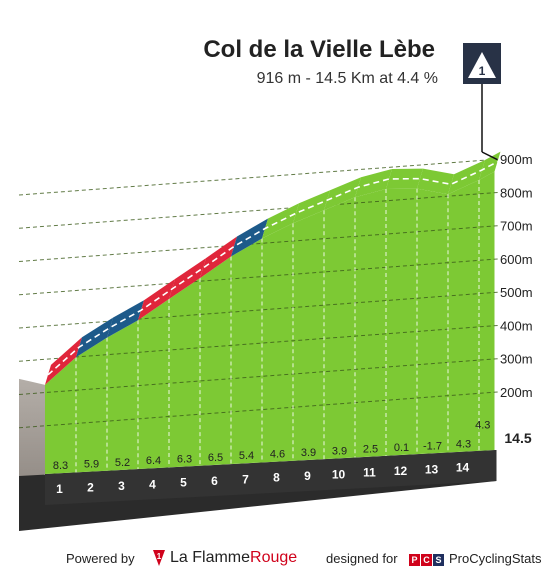  Describe the element at coordinates (482, 425) in the screenshot. I see `gradient-label-14: 4.3` at that location.